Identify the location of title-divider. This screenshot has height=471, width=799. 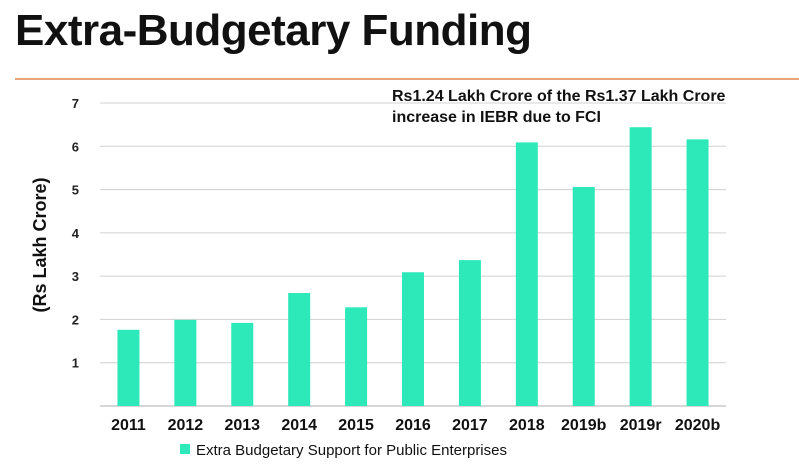
(407, 79).